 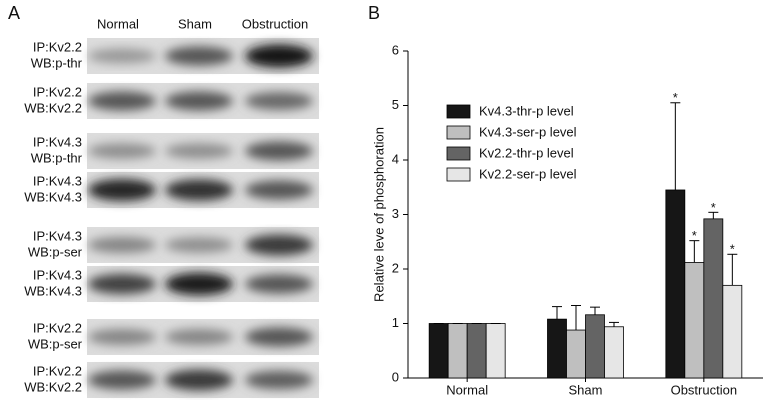 What do you see at coordinates (704, 389) in the screenshot?
I see `x-tick-label: Obstruction` at bounding box center [704, 389].